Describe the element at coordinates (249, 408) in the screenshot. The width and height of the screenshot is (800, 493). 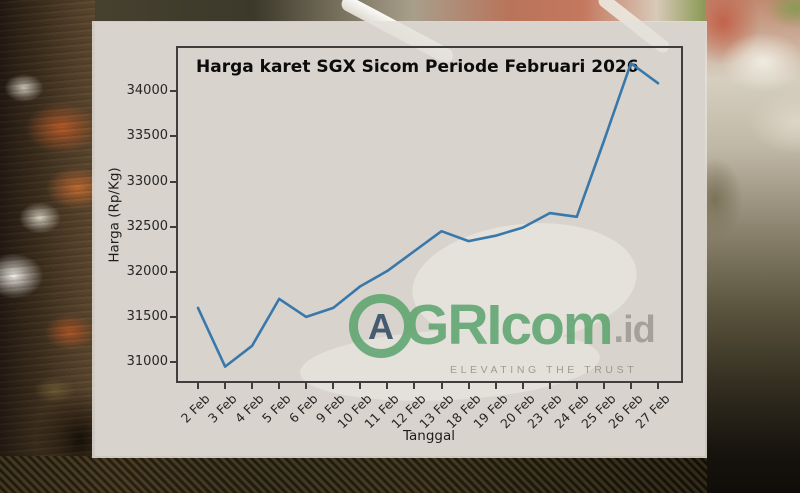
I see `x-tick-label: 4 Feb` at that location.